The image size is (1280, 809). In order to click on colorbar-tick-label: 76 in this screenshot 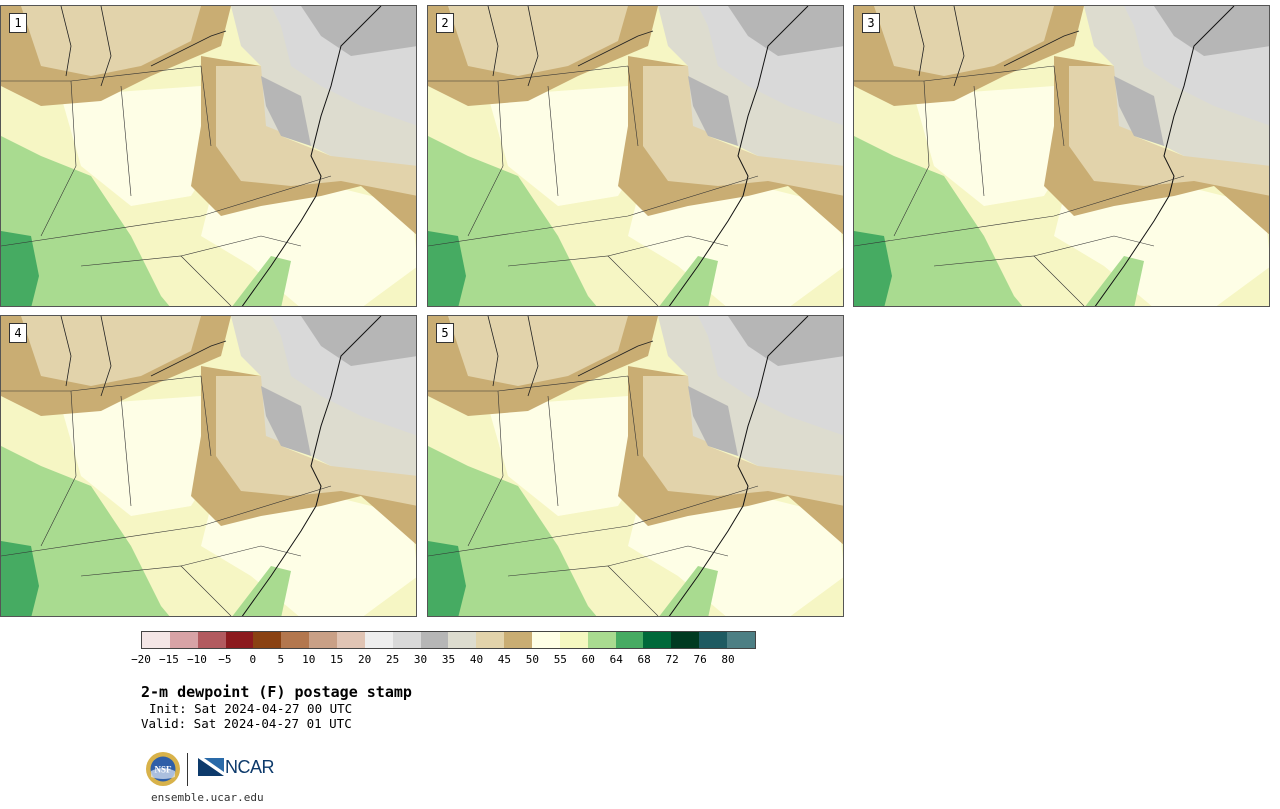, I will do `click(700, 659)`.